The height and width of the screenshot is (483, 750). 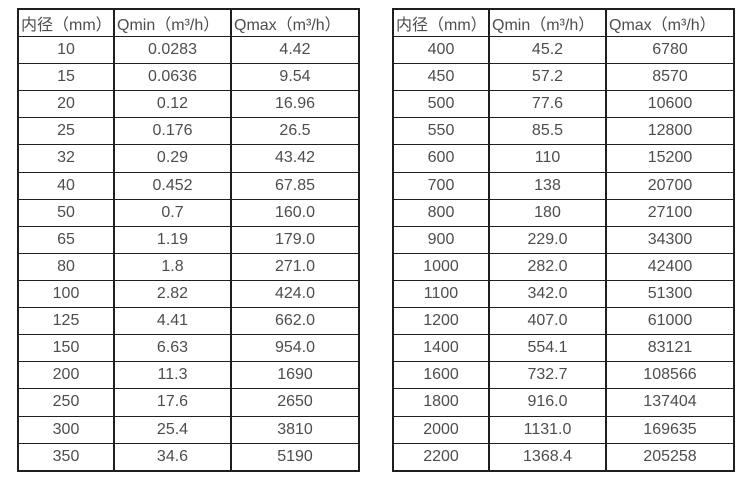 What do you see at coordinates (547, 131) in the screenshot?
I see `table-cell: 85.5` at bounding box center [547, 131].